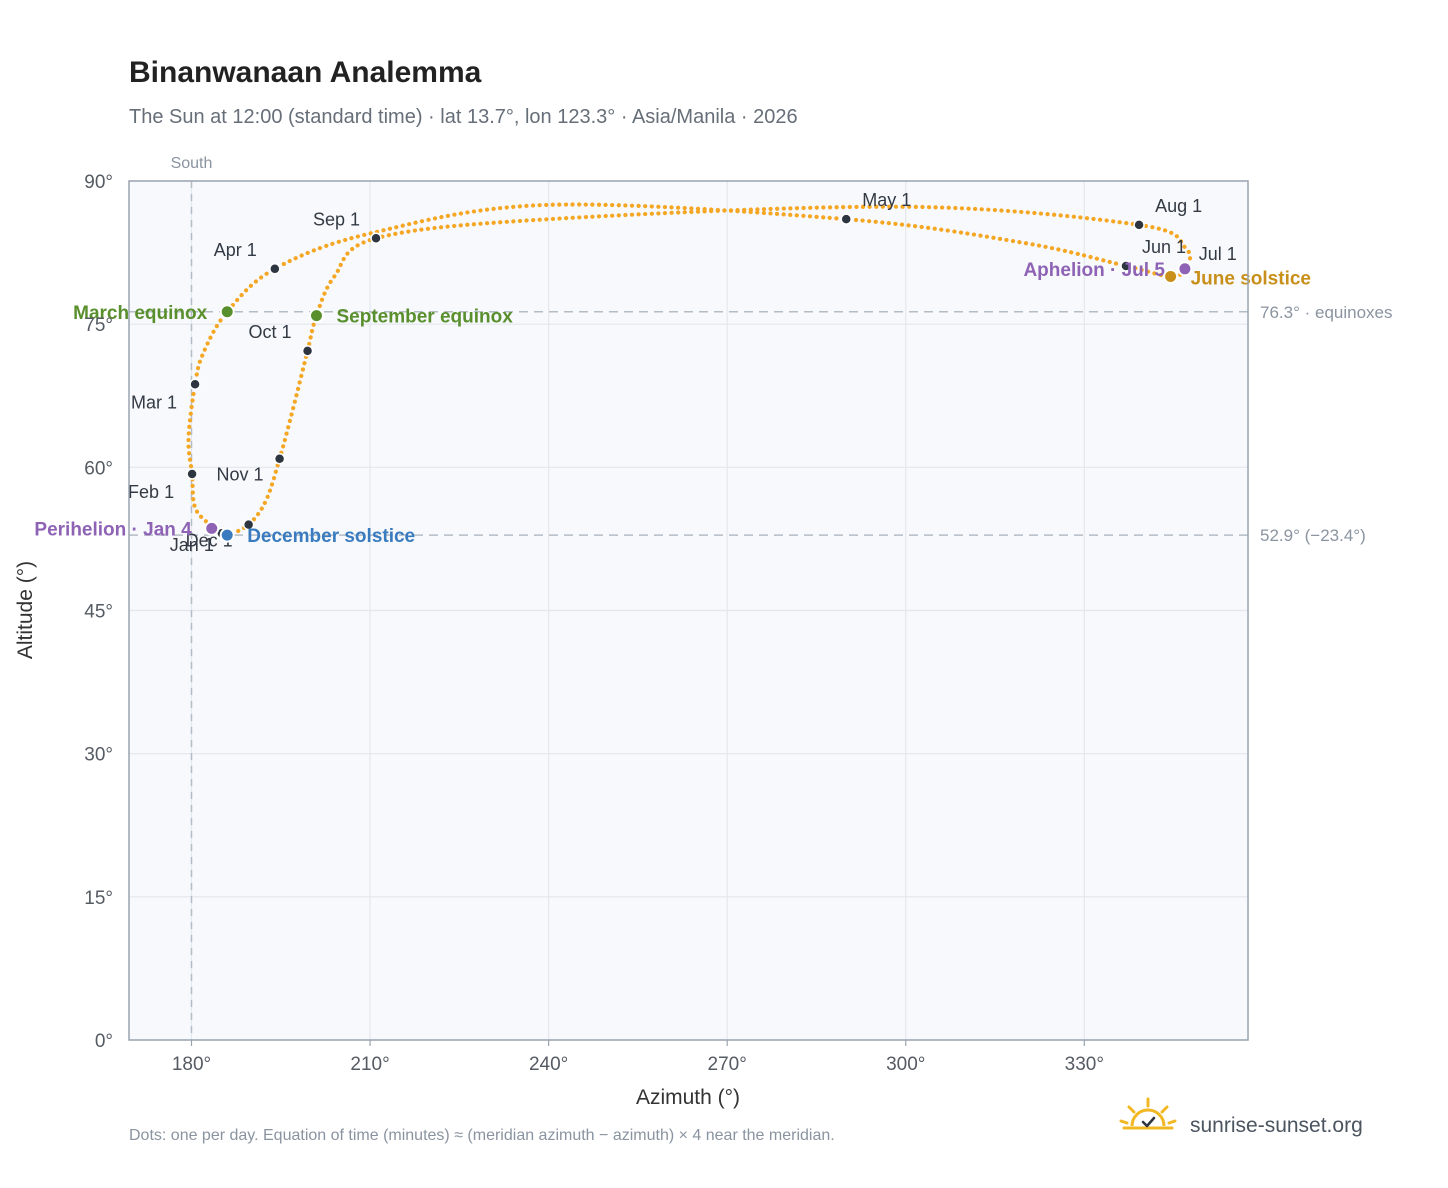 The image size is (1448, 1188). What do you see at coordinates (886, 200) in the screenshot?
I see `month-marker-label: May 1` at bounding box center [886, 200].